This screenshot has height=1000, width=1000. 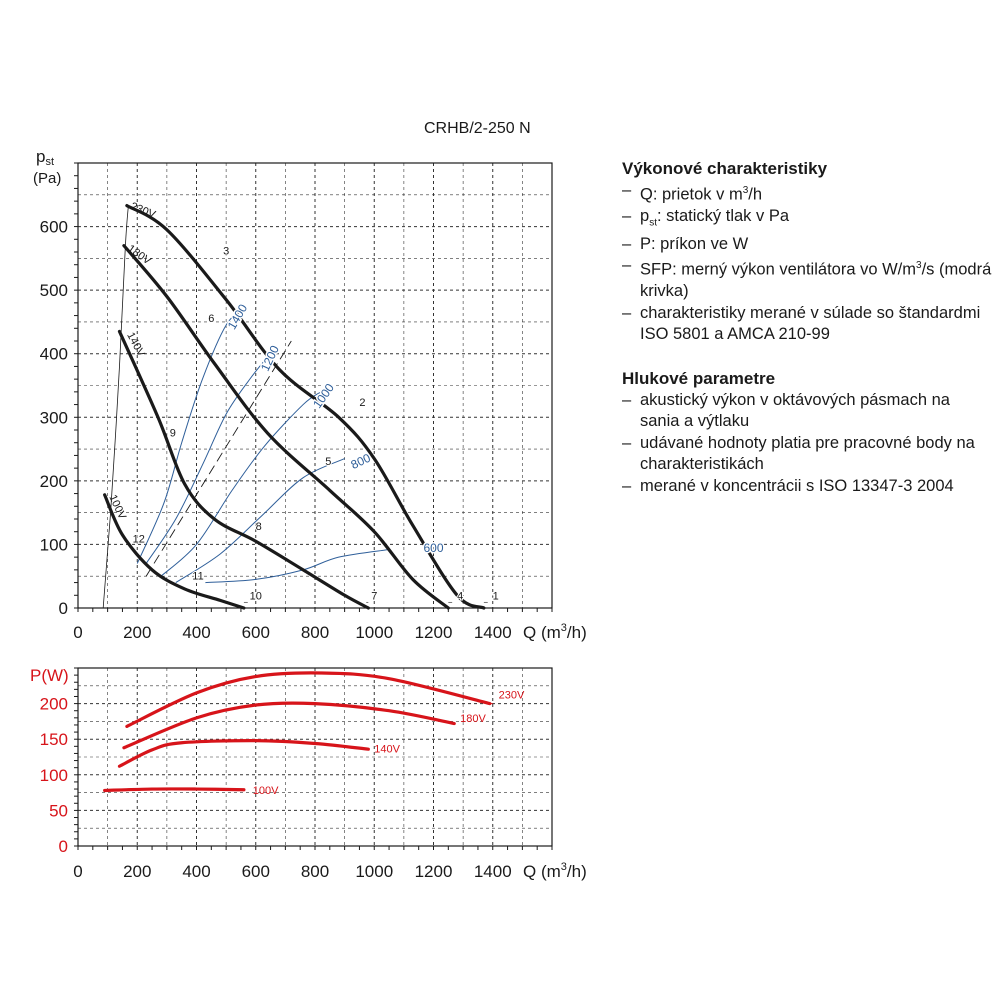 What do you see at coordinates (259, 527) in the screenshot?
I see `operating-point-label: 8` at bounding box center [259, 527].